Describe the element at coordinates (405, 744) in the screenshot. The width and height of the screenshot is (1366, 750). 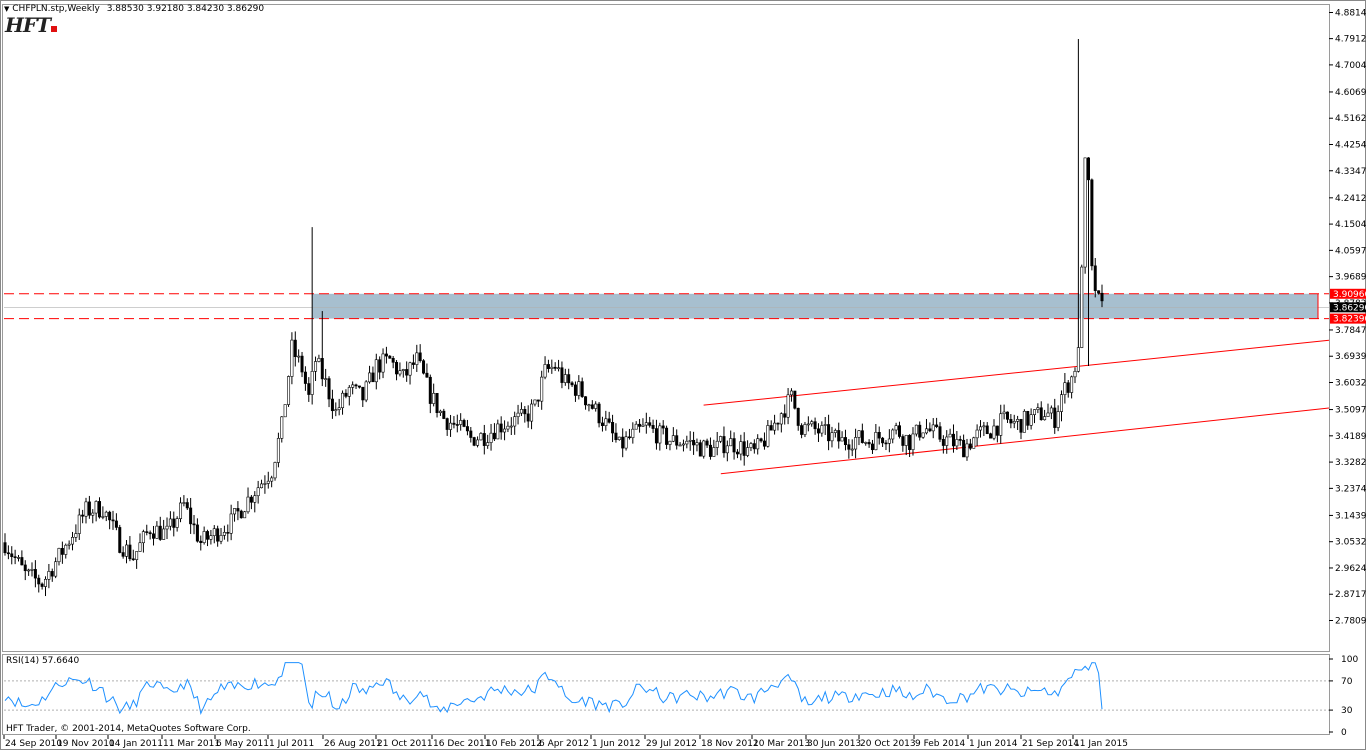
I see `x-tick-label: 21 Oct 2011` at that location.